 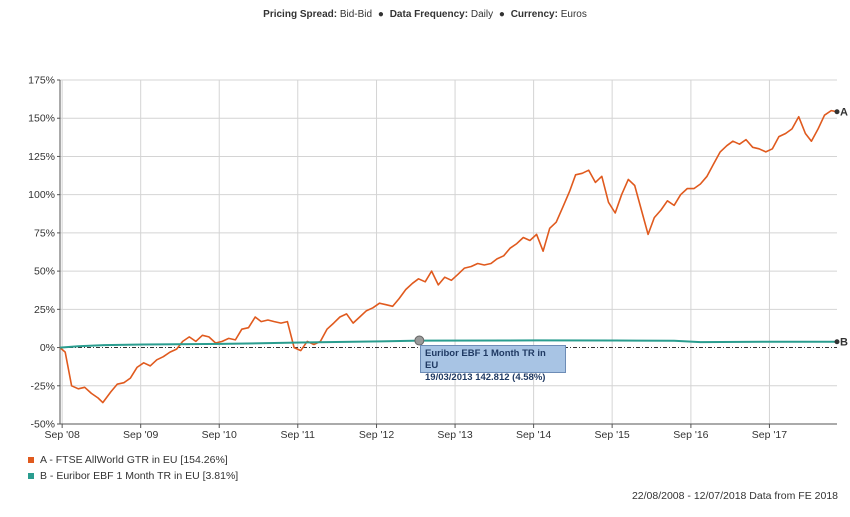 I want to click on legend-label-a: A - FTSE AllWorld GTR in EU [154.26%], so click(x=134, y=460).